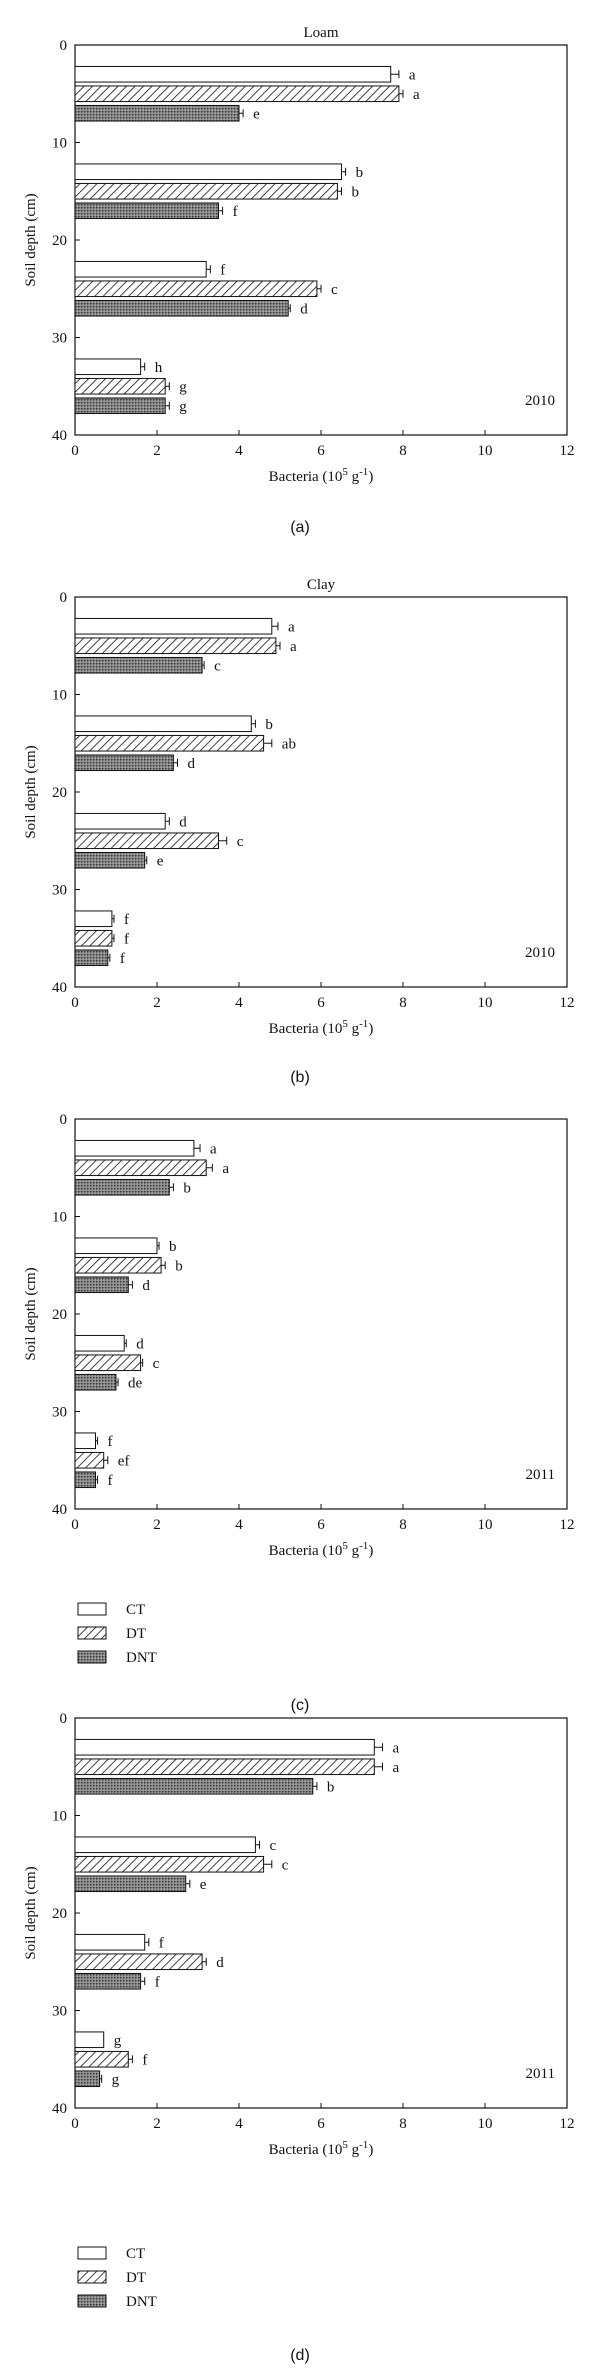 This screenshot has height=2373, width=600. Describe the element at coordinates (135, 2254) in the screenshot. I see `legend-label-ct: CT` at that location.